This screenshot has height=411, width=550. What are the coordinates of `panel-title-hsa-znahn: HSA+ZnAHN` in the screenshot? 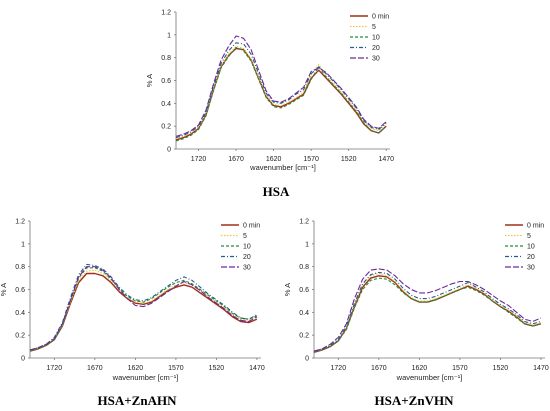 It's located at (138, 400).